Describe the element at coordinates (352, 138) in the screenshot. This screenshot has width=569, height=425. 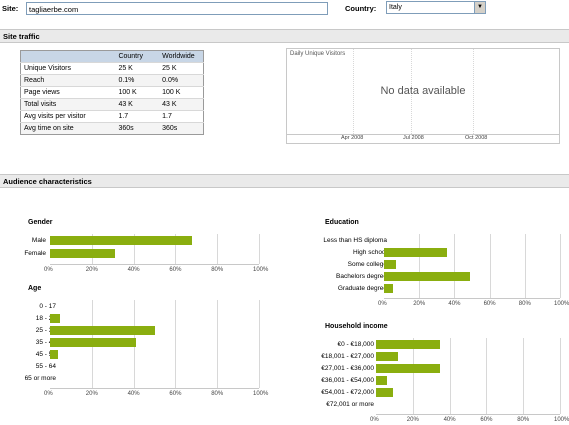
I see `tick-label: Apr 2008` at that location.